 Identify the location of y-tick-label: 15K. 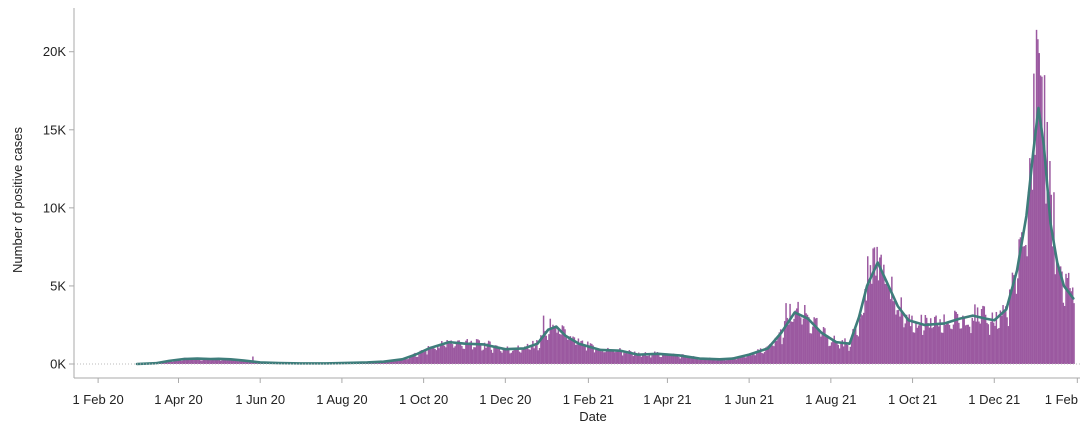
(54, 129).